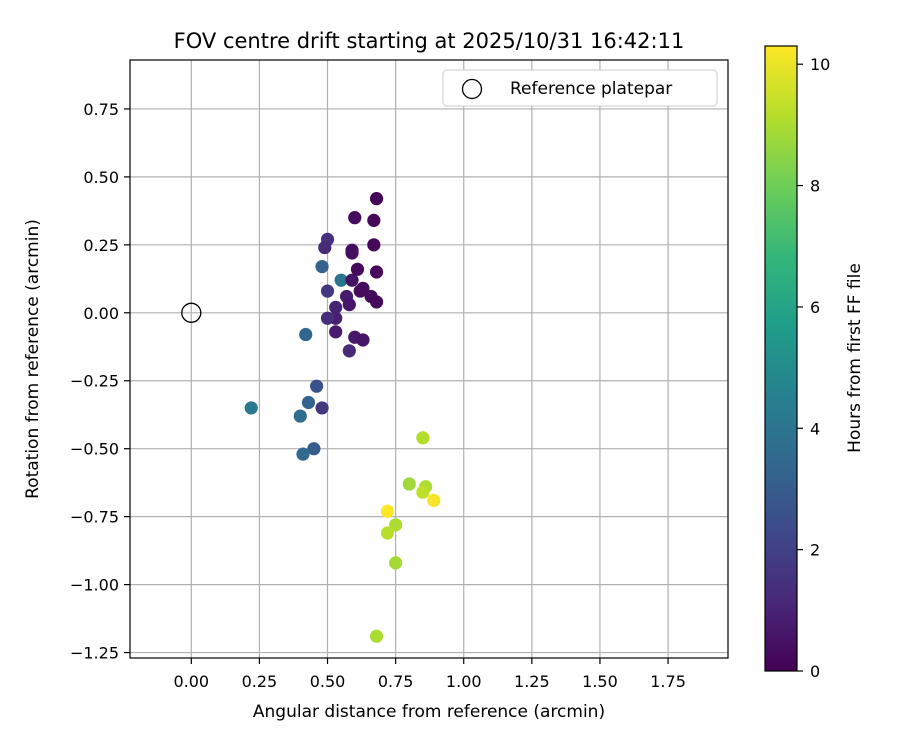 The width and height of the screenshot is (900, 750). What do you see at coordinates (472, 89) in the screenshot?
I see `legend-marker-reference` at bounding box center [472, 89].